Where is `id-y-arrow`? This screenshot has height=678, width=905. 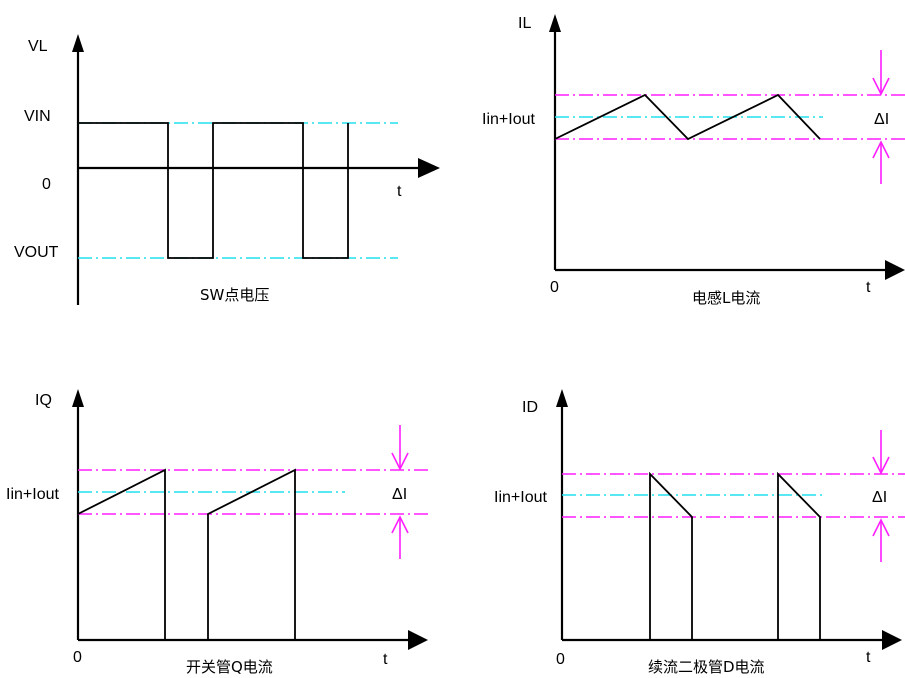 id-y-arrow is located at coordinates (562, 398).